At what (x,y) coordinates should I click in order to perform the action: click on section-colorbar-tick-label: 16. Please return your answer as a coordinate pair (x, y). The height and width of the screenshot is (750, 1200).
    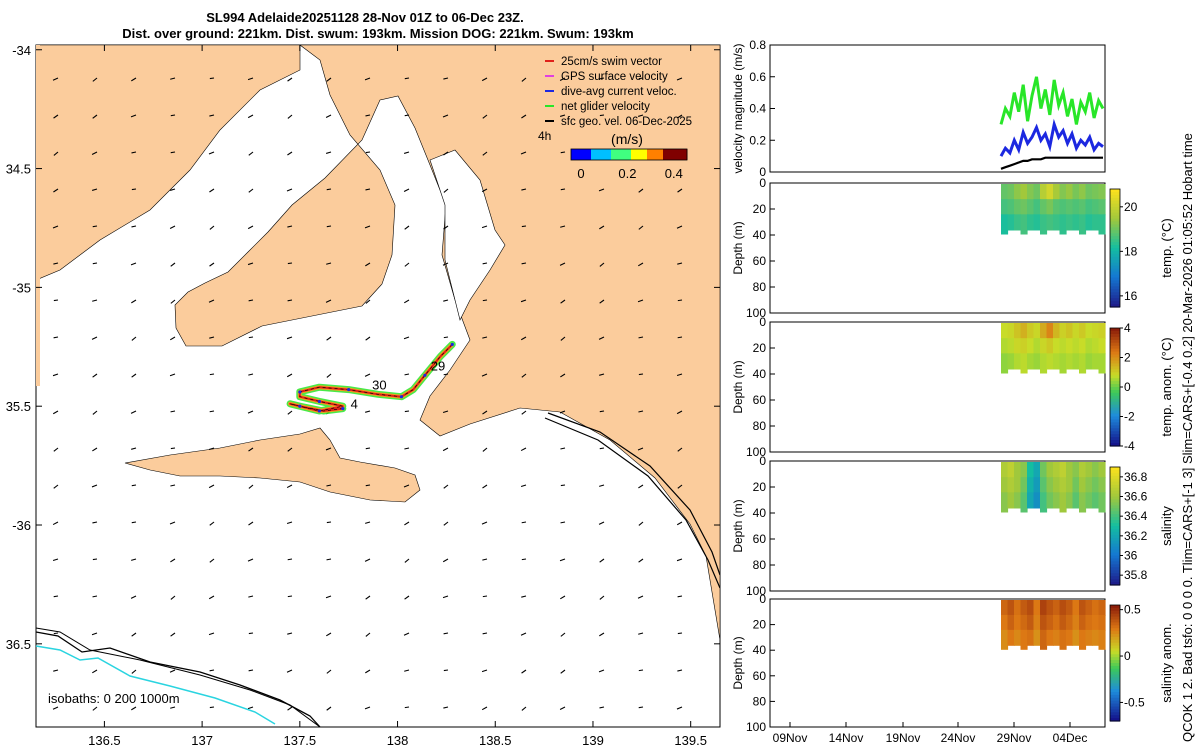
    Looking at the image, I should click on (1131, 296).